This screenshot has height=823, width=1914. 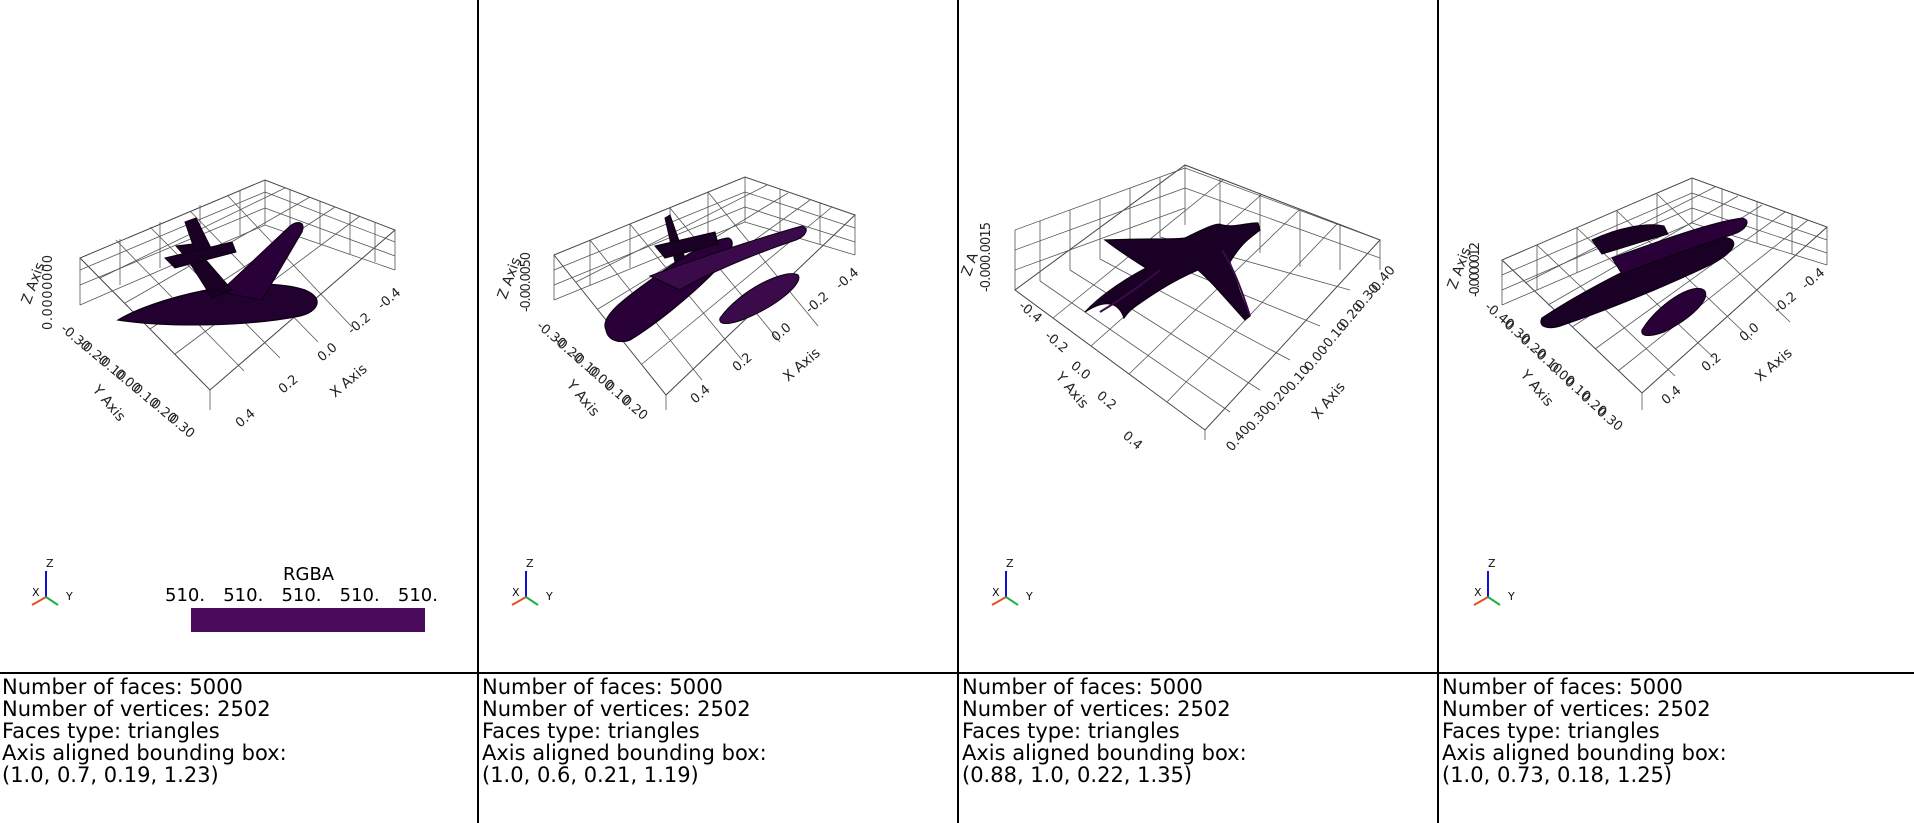 I want to click on svg-text: 0.20, so click(x=634, y=409).